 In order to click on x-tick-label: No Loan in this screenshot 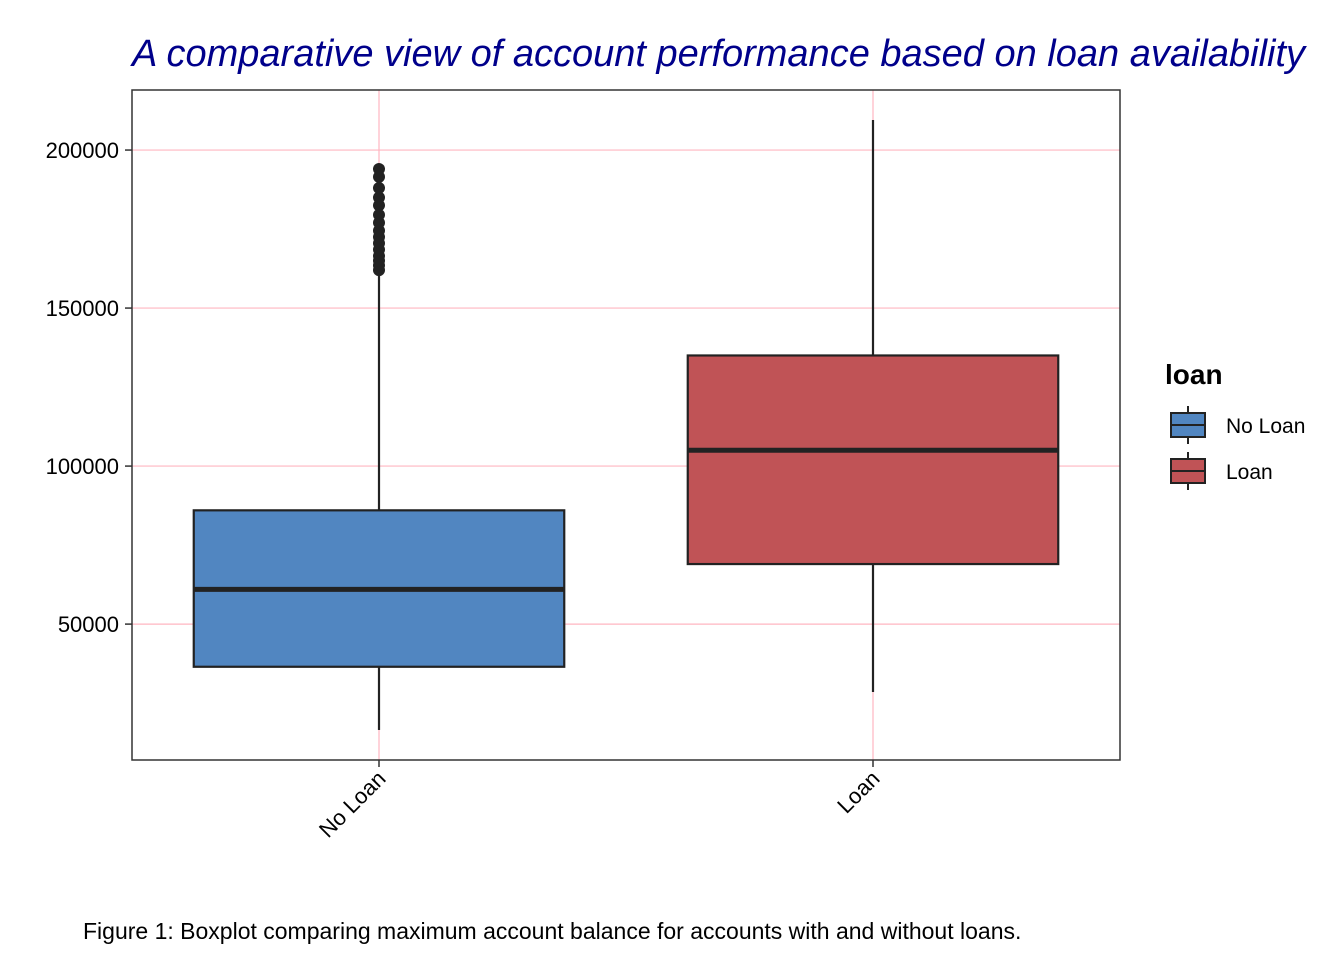, I will do `click(352, 804)`.